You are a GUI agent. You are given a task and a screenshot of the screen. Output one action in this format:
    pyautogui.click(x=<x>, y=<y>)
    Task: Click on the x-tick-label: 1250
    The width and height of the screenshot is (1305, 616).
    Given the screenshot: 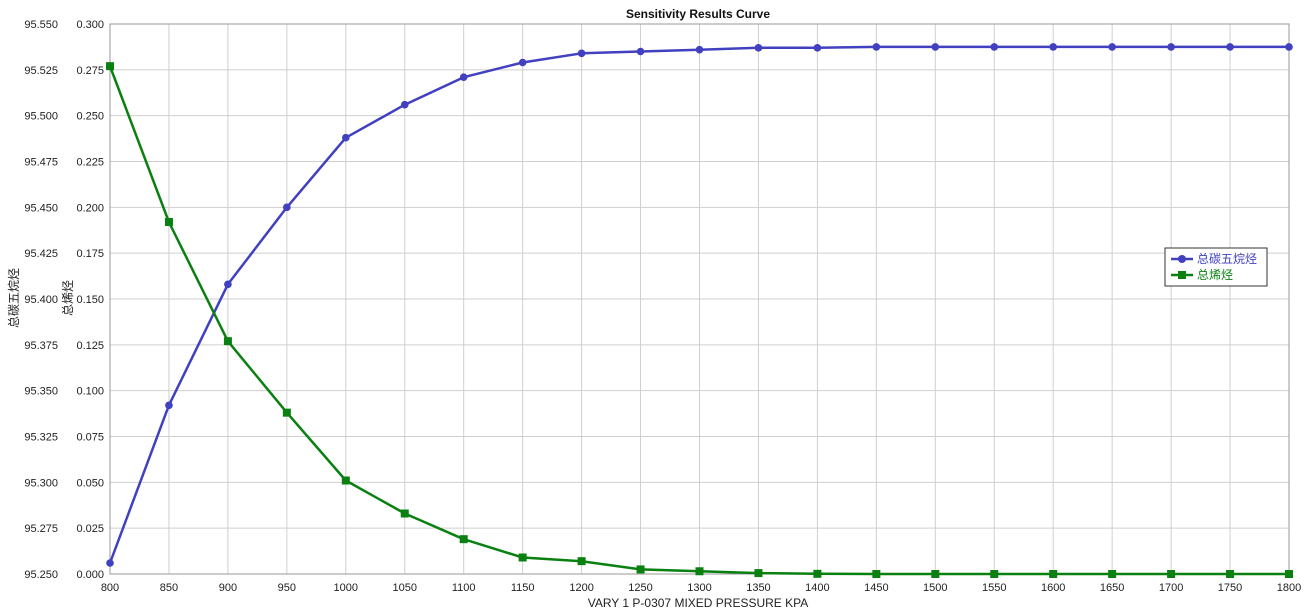 What is the action you would take?
    pyautogui.click(x=640, y=588)
    